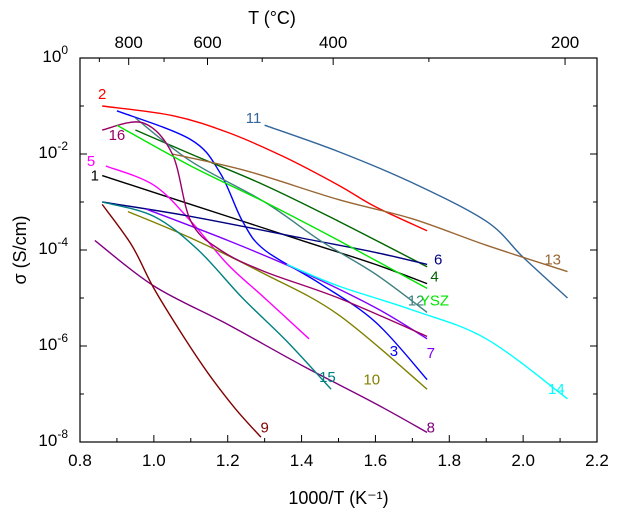 The image size is (623, 519). Describe the element at coordinates (117, 135) in the screenshot. I see `series-label-16: 16` at that location.